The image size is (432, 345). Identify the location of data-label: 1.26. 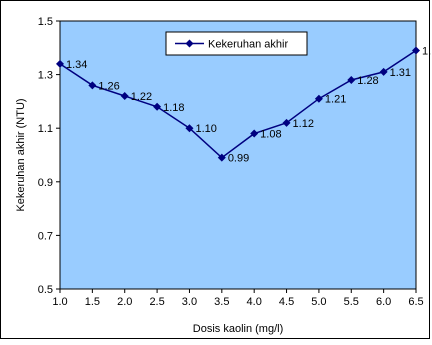
(108, 86).